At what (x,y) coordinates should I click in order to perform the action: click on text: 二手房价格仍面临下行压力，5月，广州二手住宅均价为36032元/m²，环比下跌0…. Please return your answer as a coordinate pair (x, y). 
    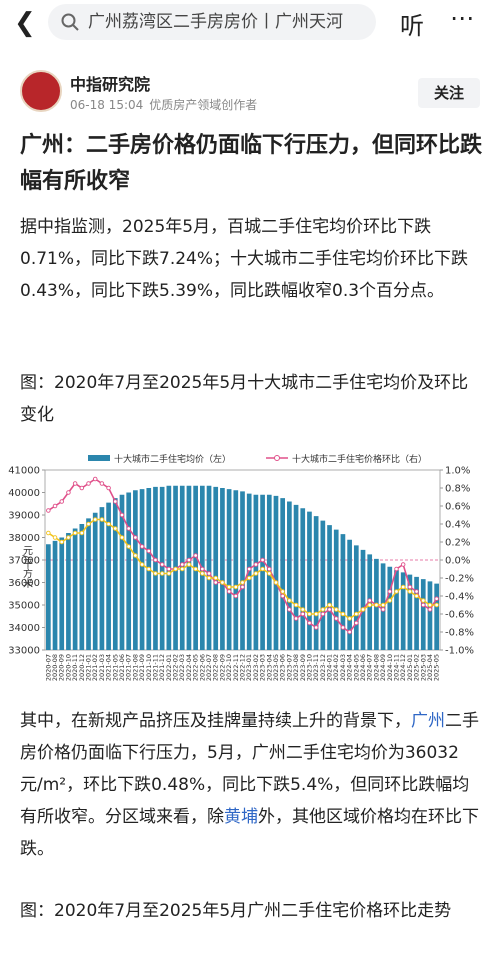
    Looking at the image, I should click on (249, 769).